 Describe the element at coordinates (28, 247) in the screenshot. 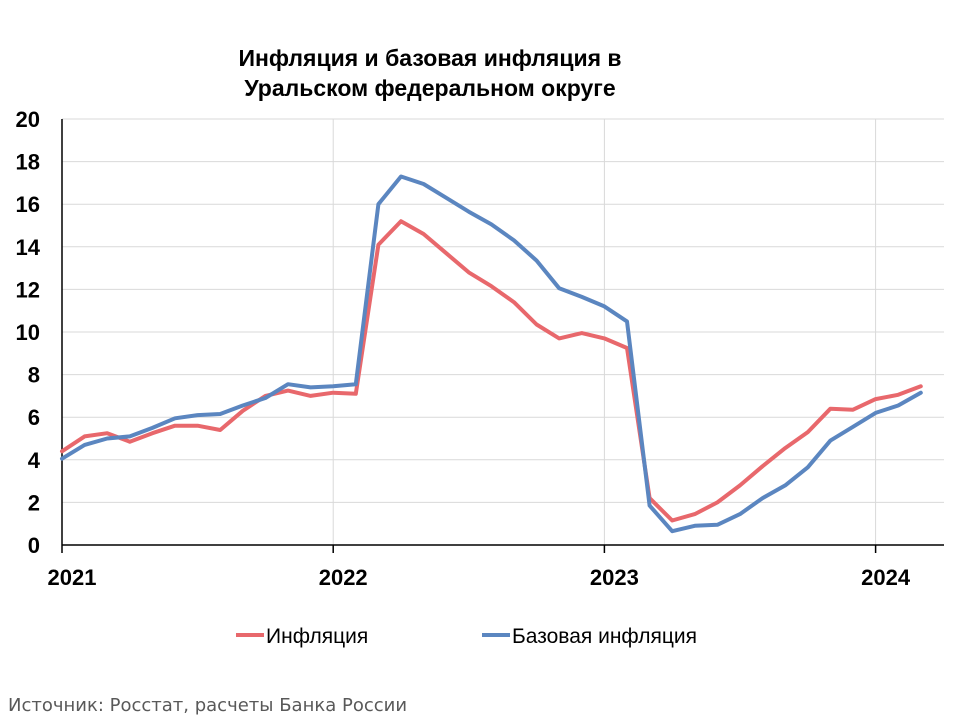

I see `y-tick-label: 14` at that location.